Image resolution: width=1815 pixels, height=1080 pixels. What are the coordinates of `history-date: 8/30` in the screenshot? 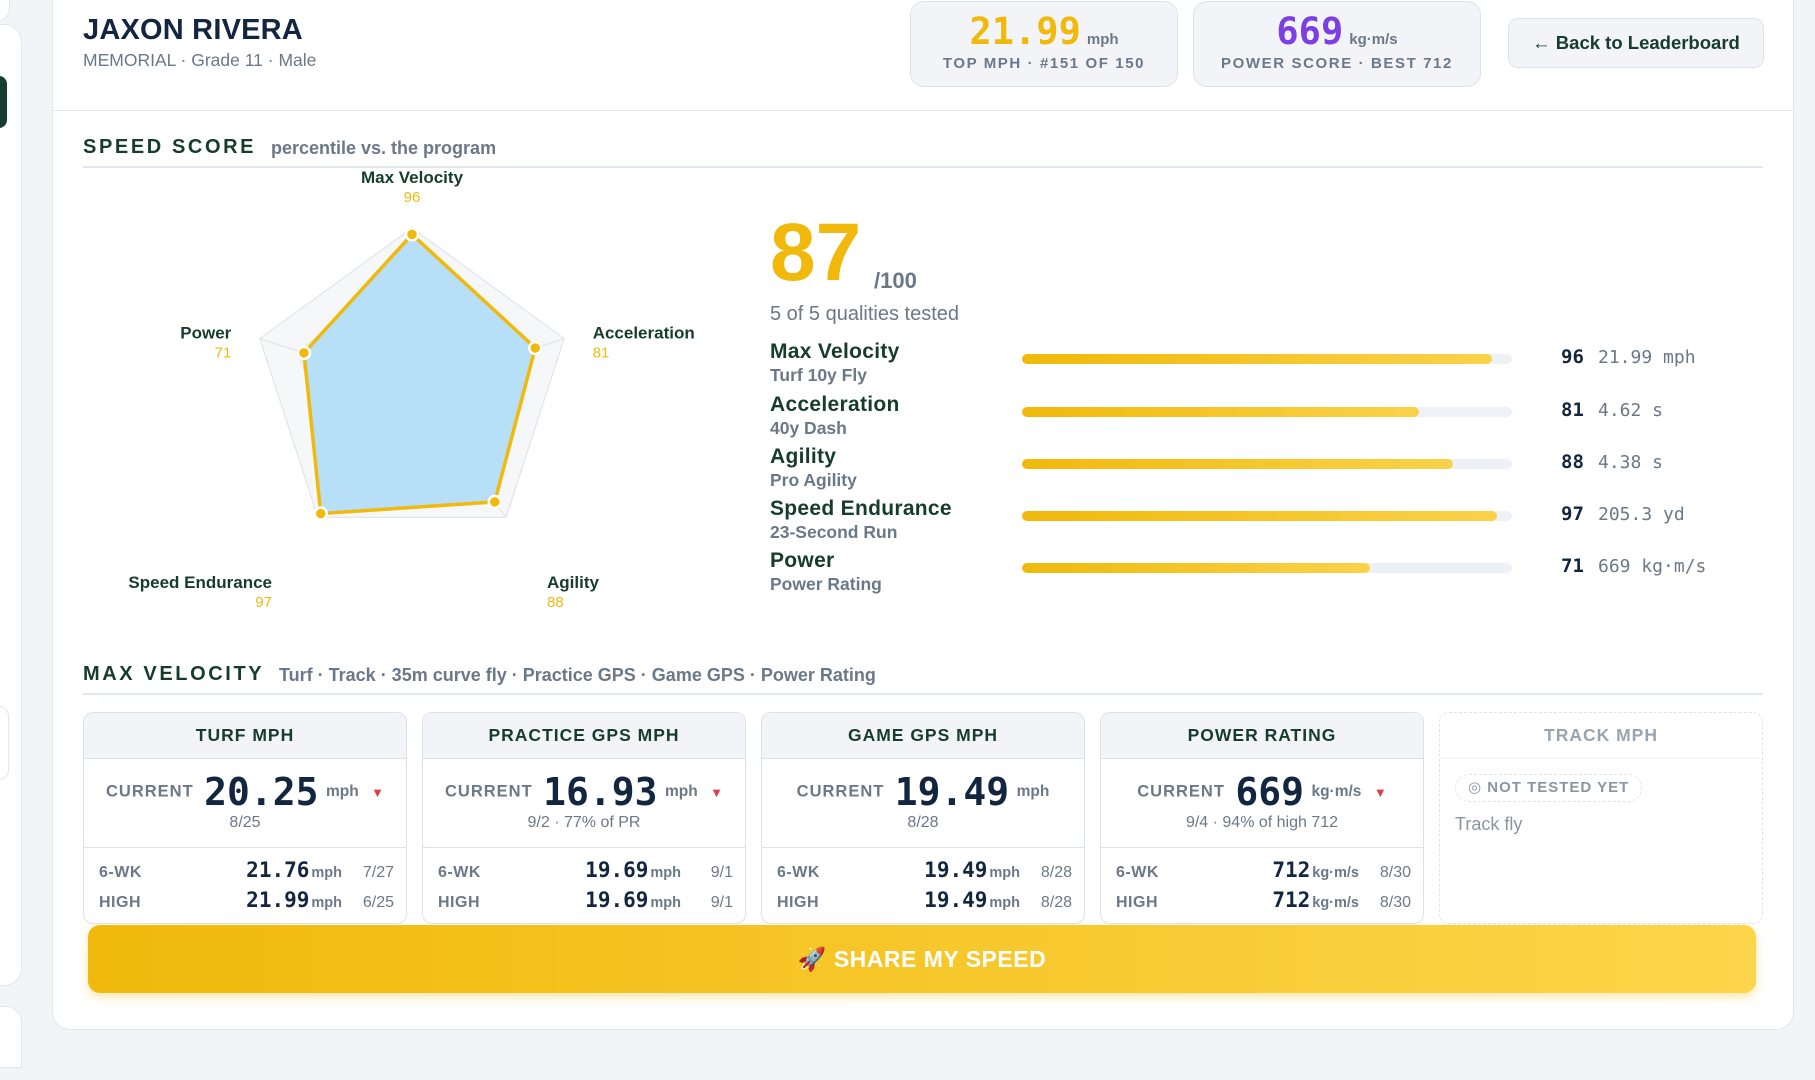 It's located at (1395, 902).